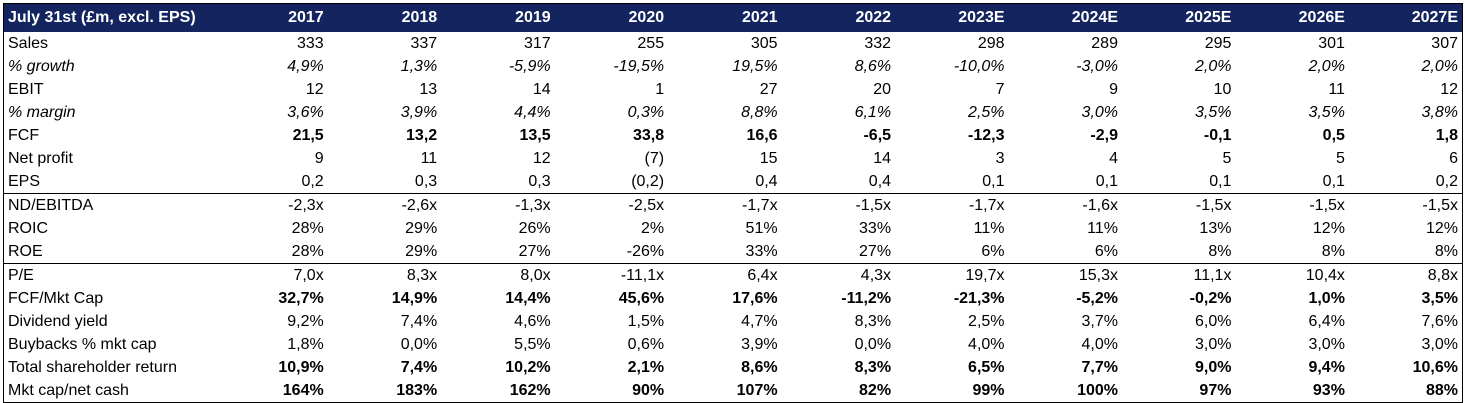  What do you see at coordinates (498, 17) in the screenshot?
I see `header-year-2019: 2019` at bounding box center [498, 17].